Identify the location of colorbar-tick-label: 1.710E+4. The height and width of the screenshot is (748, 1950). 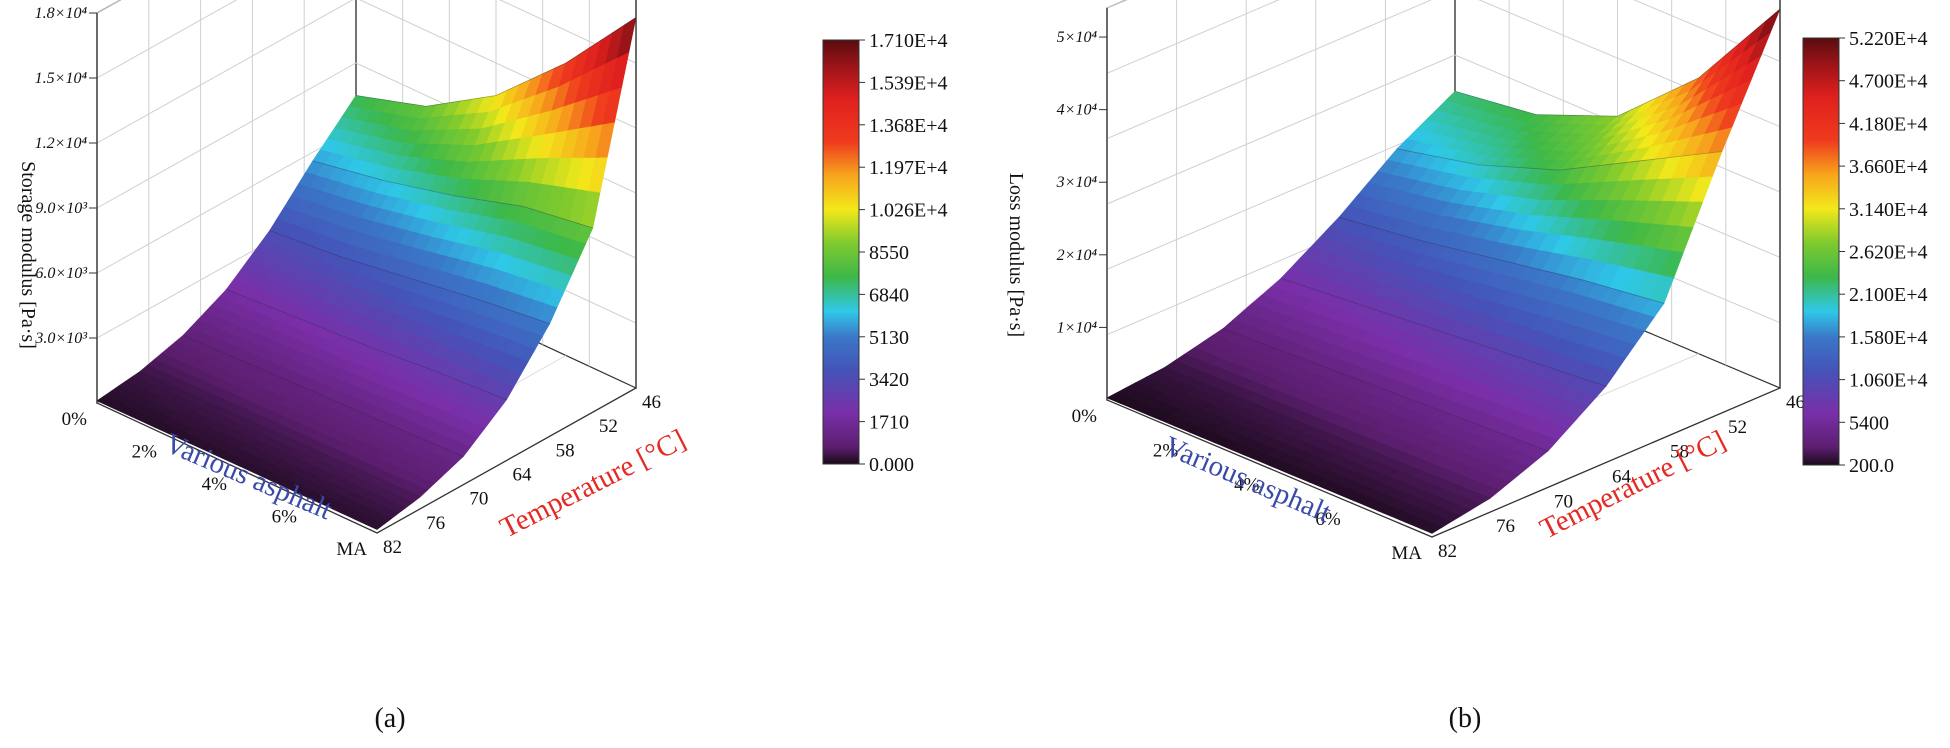
(908, 41).